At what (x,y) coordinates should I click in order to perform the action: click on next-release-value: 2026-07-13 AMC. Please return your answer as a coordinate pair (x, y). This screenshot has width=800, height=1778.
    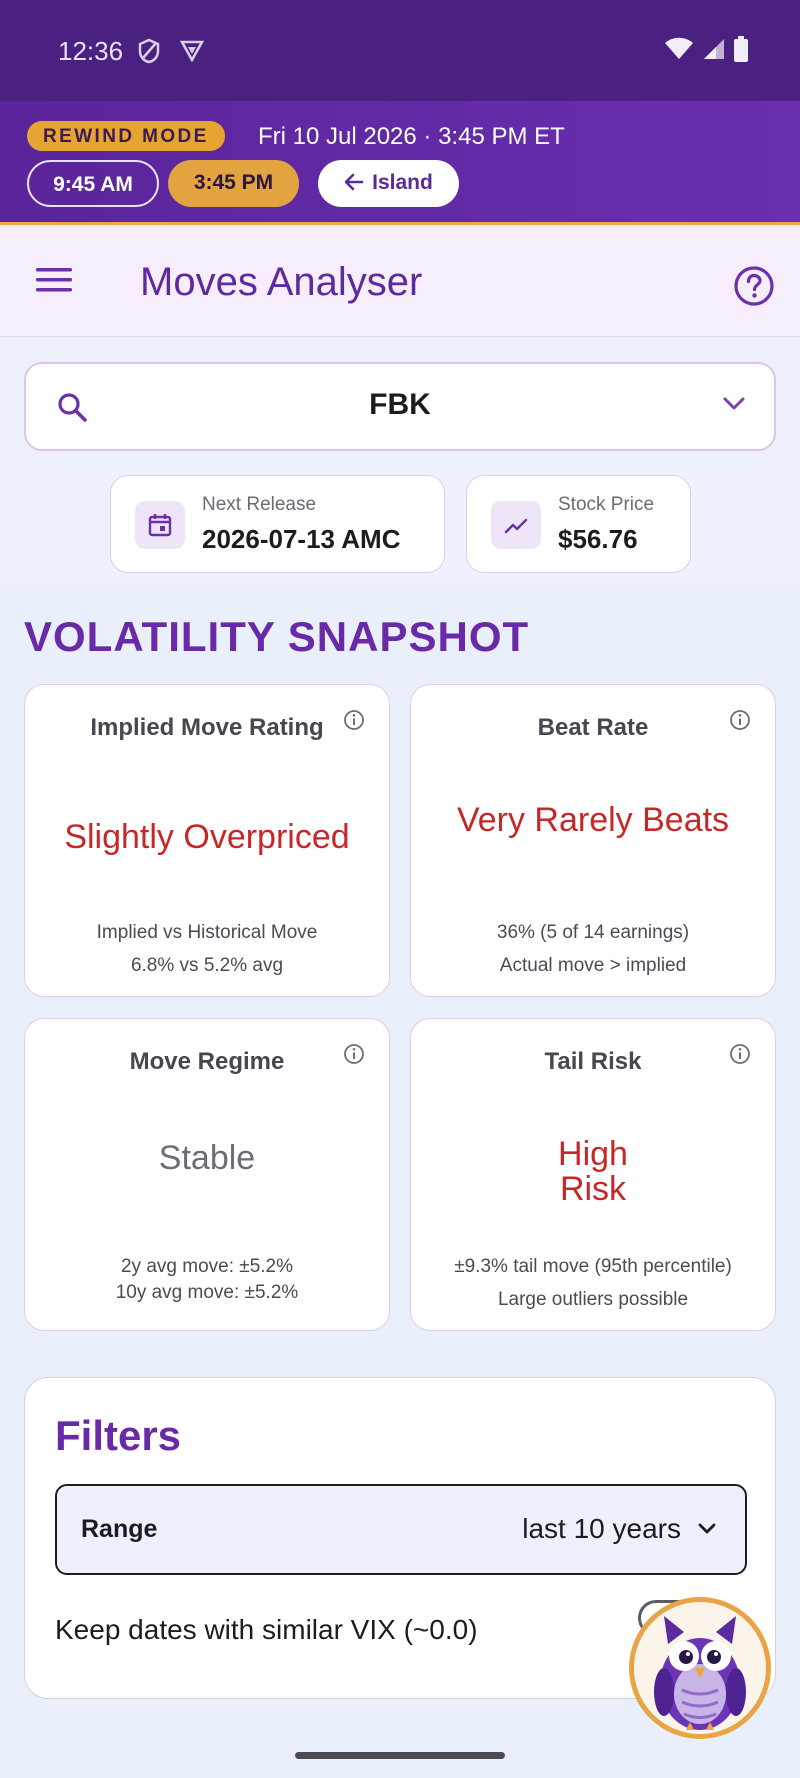
    Looking at the image, I should click on (301, 539).